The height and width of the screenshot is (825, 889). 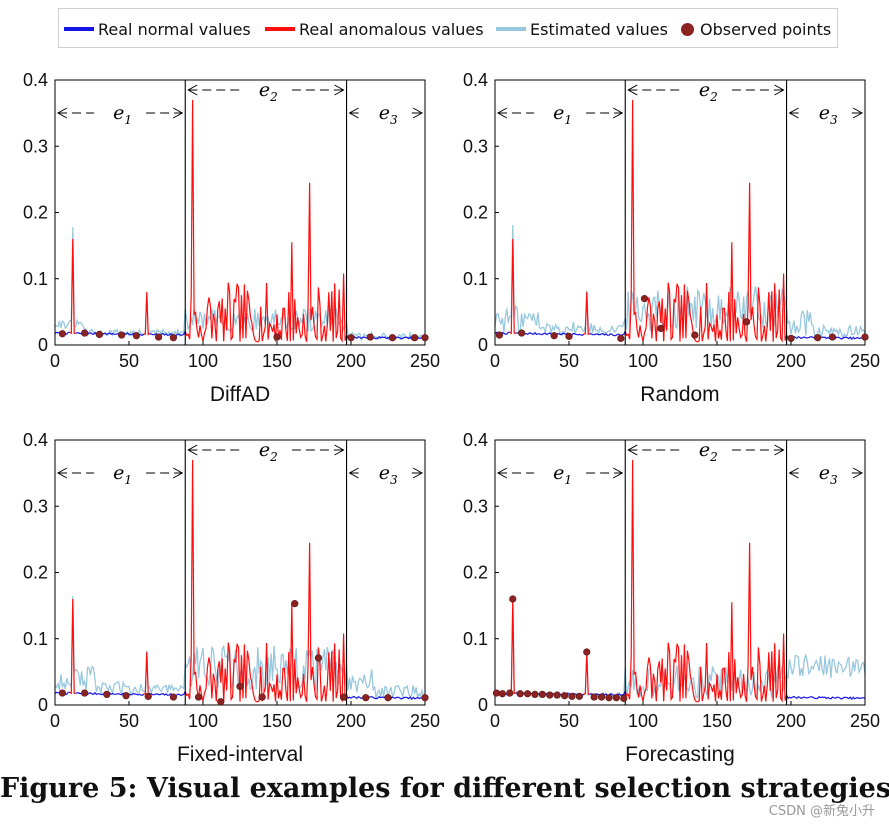 What do you see at coordinates (680, 572) in the screenshot?
I see `plot-frame` at bounding box center [680, 572].